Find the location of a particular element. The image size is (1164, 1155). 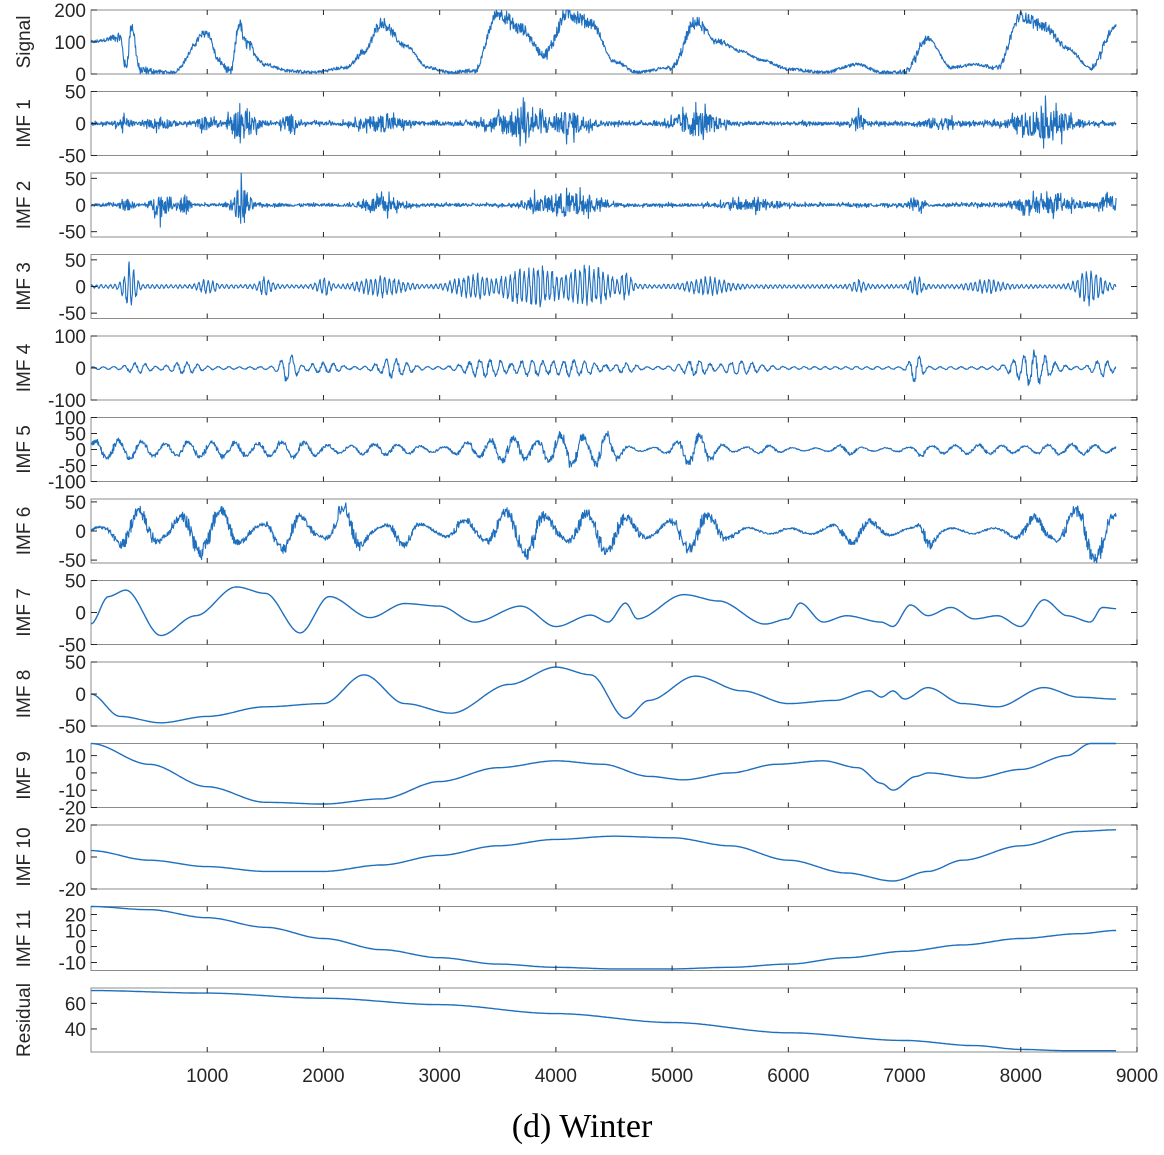

imf-9-ytick-label: -20 is located at coordinates (72, 809).